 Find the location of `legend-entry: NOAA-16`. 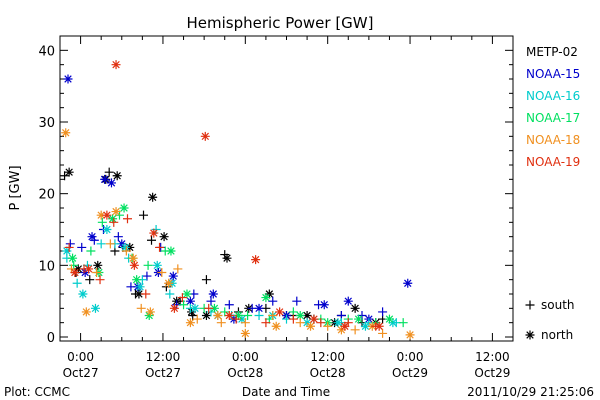

legend-entry: NOAA-16 is located at coordinates (553, 96).